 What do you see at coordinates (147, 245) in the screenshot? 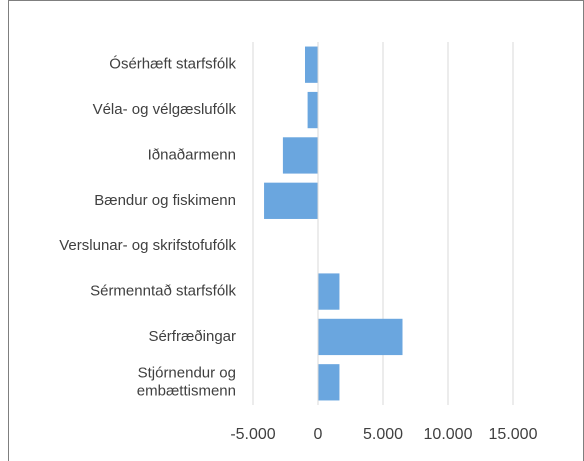
I see `y-tick-label: Verslunar- og skrifstofufólk` at bounding box center [147, 245].